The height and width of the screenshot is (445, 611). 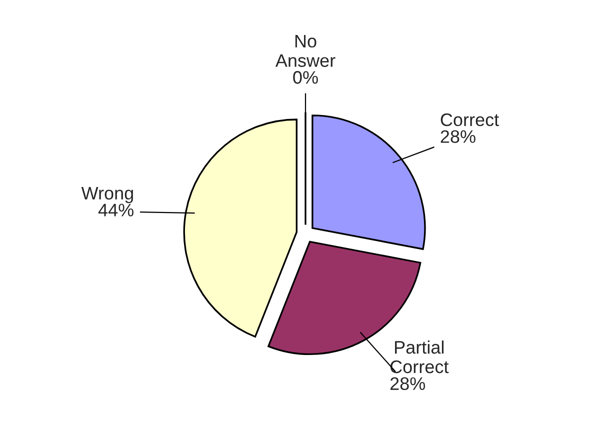 I want to click on slice-label: Partial Correct, so click(x=419, y=357).